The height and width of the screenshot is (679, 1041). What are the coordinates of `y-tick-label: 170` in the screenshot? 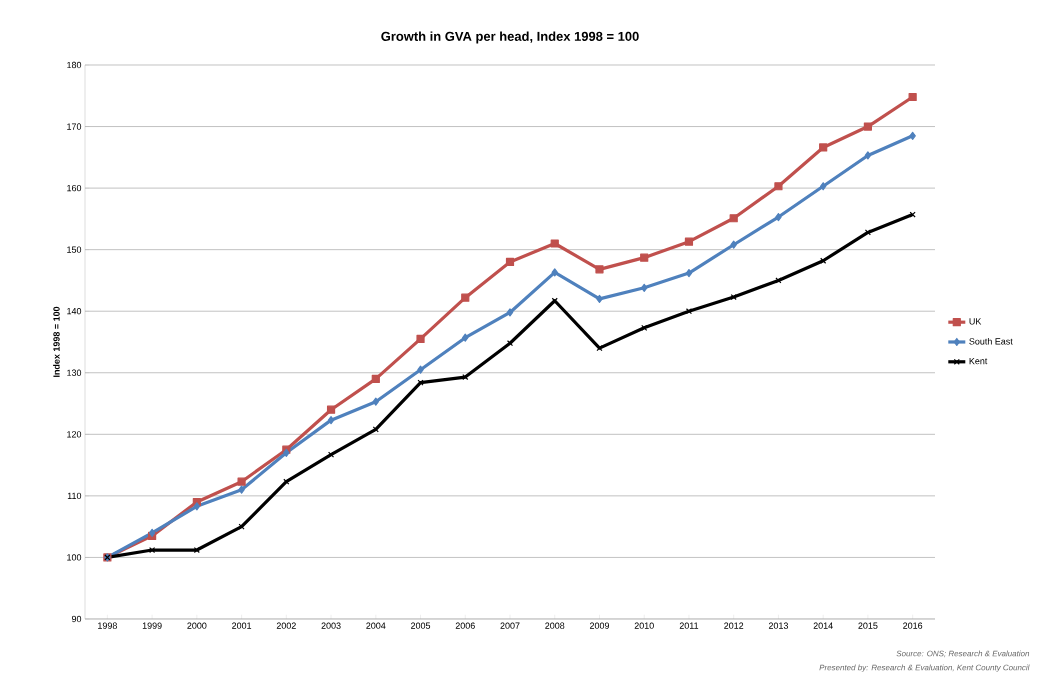 It's located at (74, 126).